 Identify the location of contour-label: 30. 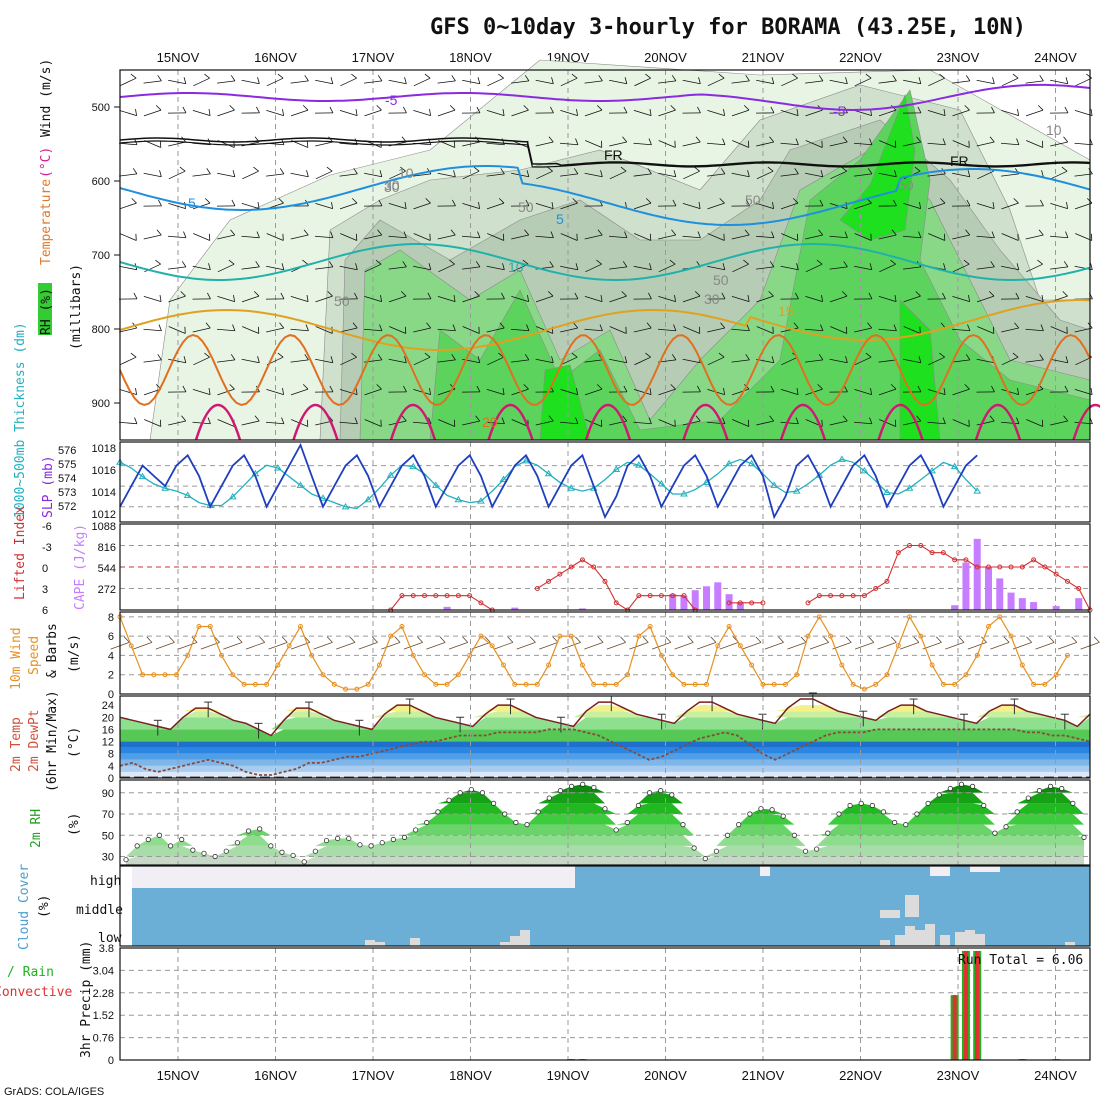
(392, 187).